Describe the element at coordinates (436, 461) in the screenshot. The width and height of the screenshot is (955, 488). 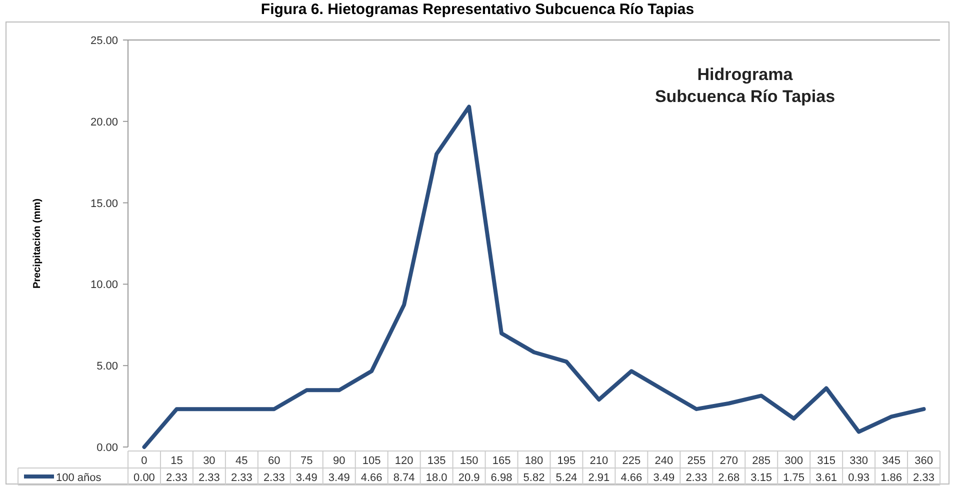
I see `x-tick-label: 135` at that location.